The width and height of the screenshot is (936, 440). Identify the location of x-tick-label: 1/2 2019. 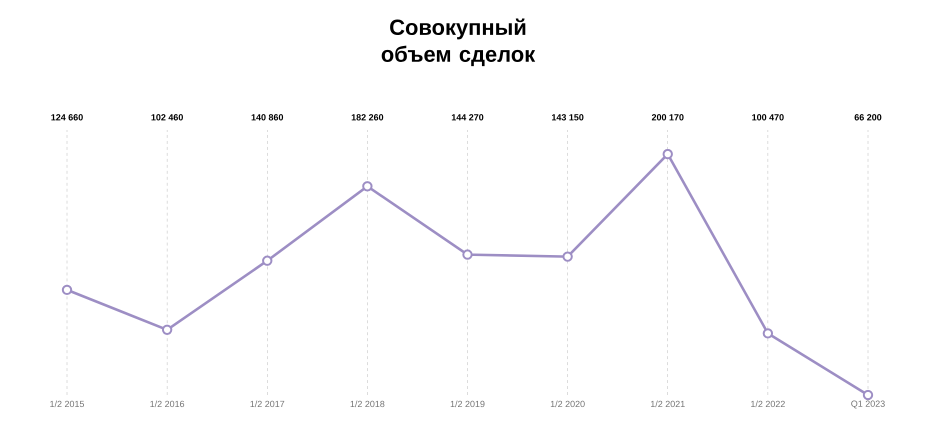
(467, 404).